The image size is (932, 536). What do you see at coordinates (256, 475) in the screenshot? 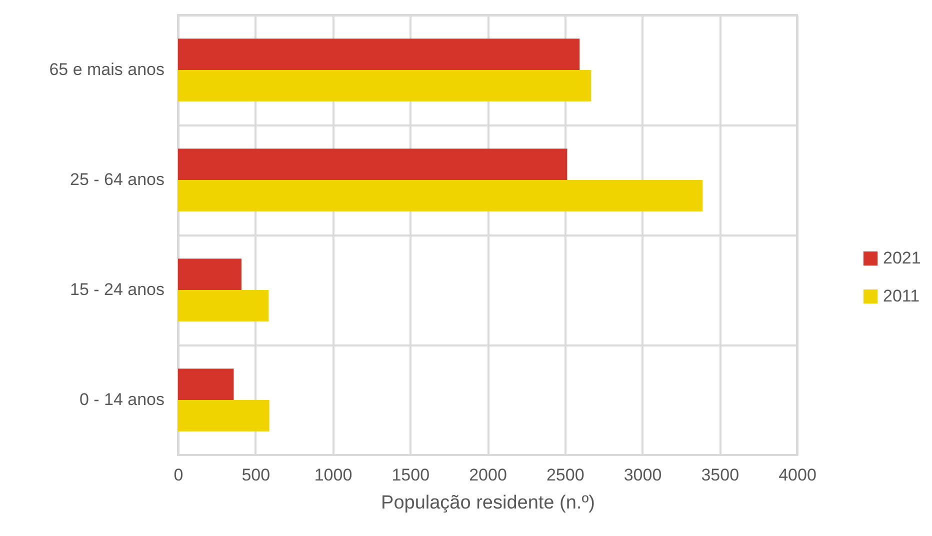
I see `x-tick-label: 500` at bounding box center [256, 475].